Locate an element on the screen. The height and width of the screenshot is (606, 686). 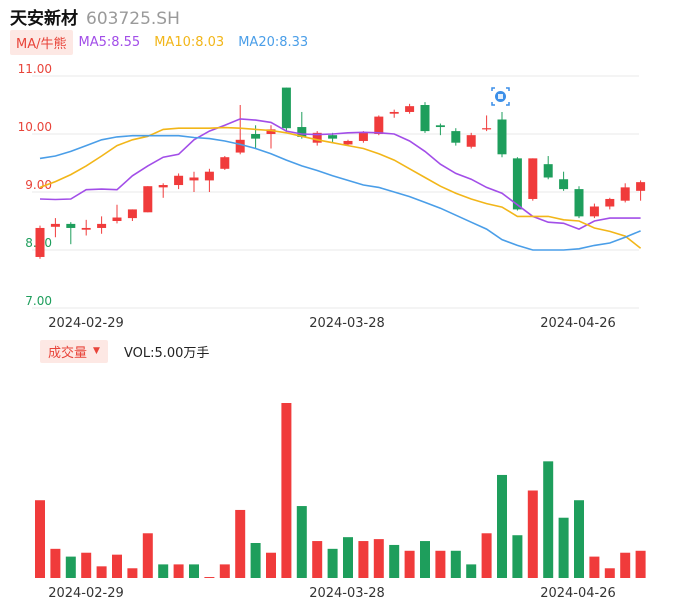
event-marker-icon is located at coordinates (500, 96).